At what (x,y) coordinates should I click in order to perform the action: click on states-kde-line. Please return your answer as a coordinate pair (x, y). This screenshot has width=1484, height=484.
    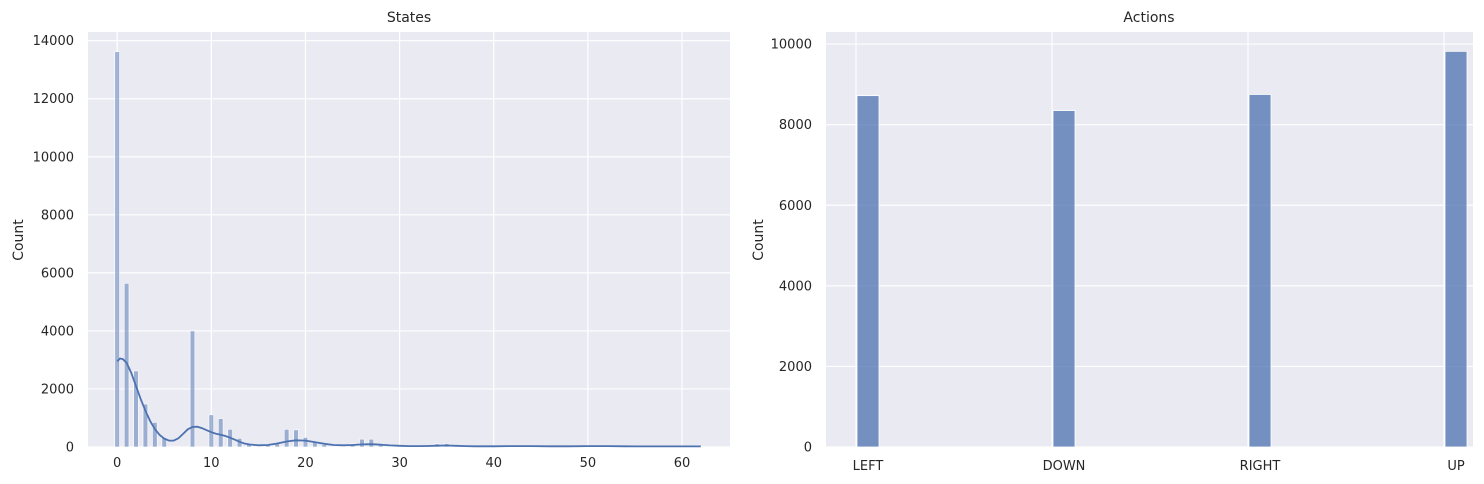
    Looking at the image, I should click on (408, 402).